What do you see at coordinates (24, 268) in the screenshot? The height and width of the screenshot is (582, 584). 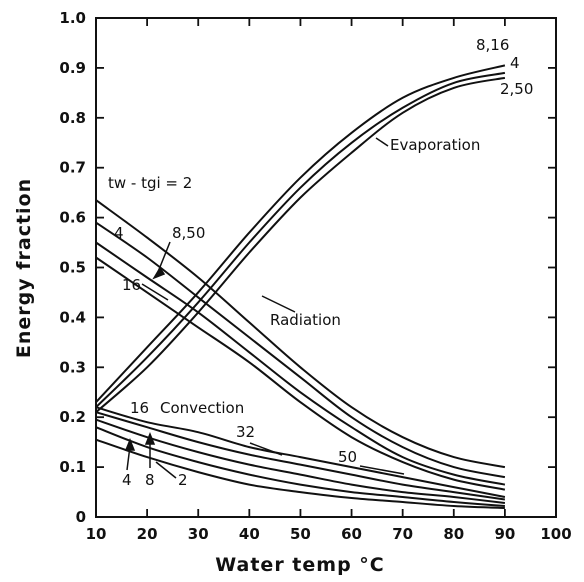 I see `y-axis-title: Energy fraction` at bounding box center [24, 268].